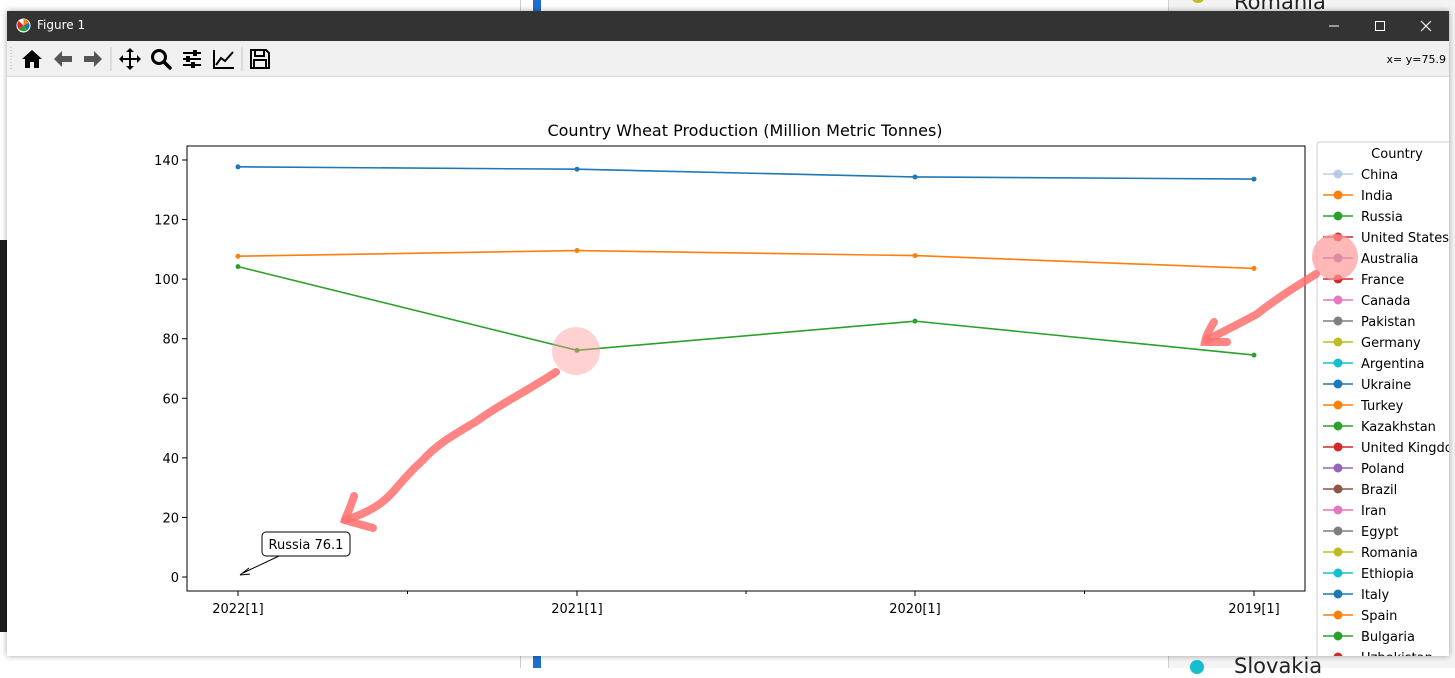 Image resolution: width=1455 pixels, height=678 pixels. Describe the element at coordinates (166, 280) in the screenshot. I see `y-tick-label: 100` at that location.